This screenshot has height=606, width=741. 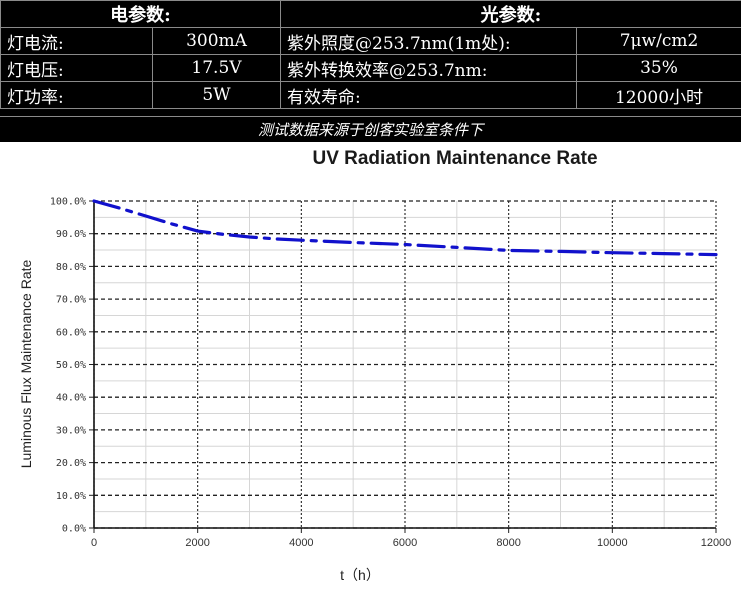 I want to click on y-axis-label: Luminous Flux Maintenance Rate, so click(x=26, y=364).